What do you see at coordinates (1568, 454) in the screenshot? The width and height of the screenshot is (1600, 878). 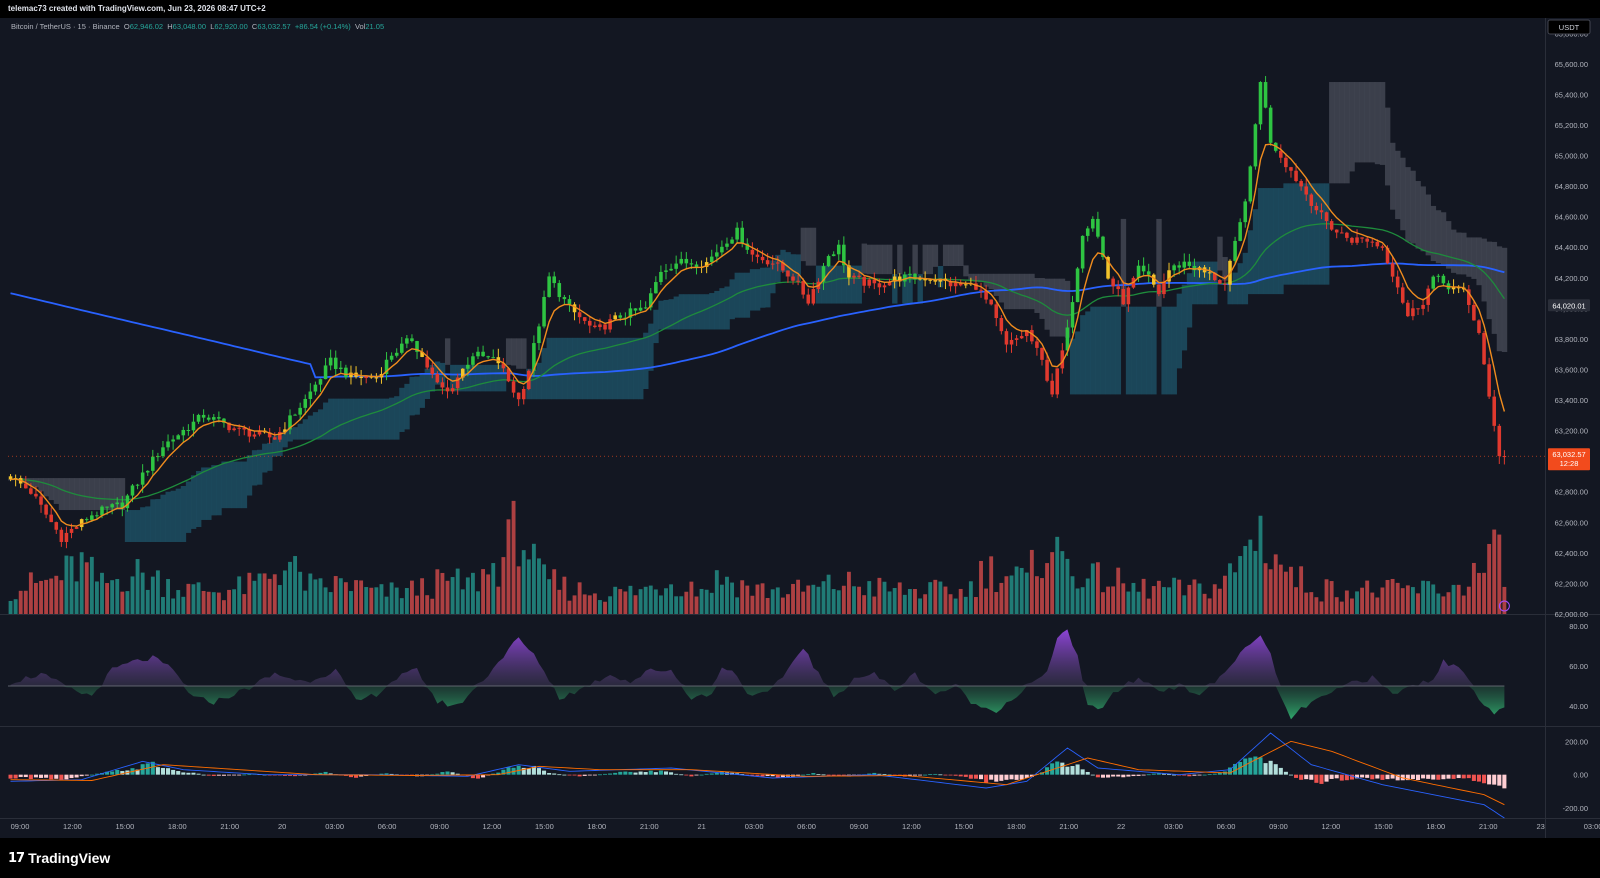 I see `last-price-text: 63,032.57` at bounding box center [1568, 454].